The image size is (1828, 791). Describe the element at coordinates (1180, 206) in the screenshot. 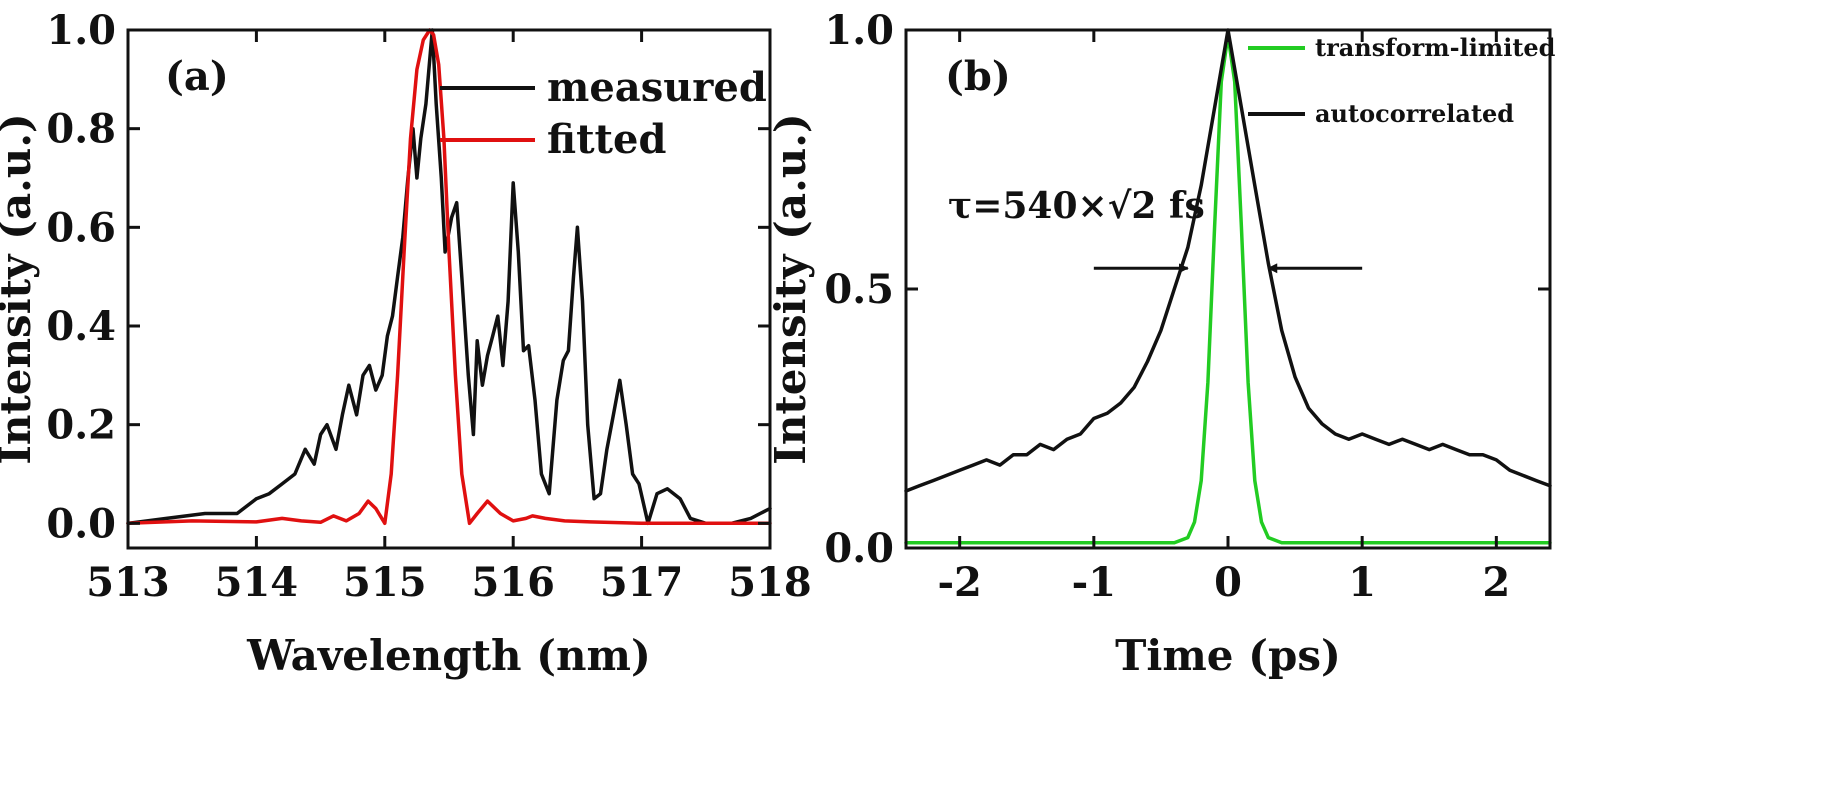

I see `annotation-suffix: fs` at that location.